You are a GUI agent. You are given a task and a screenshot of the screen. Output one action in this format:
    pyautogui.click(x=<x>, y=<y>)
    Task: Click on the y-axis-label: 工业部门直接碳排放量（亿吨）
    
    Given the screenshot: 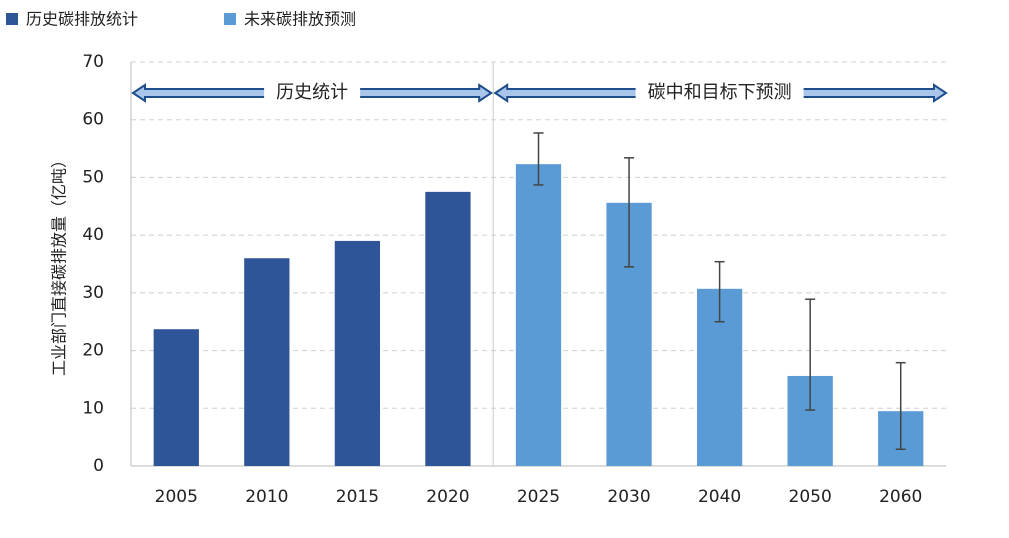 What is the action you would take?
    pyautogui.click(x=59, y=264)
    